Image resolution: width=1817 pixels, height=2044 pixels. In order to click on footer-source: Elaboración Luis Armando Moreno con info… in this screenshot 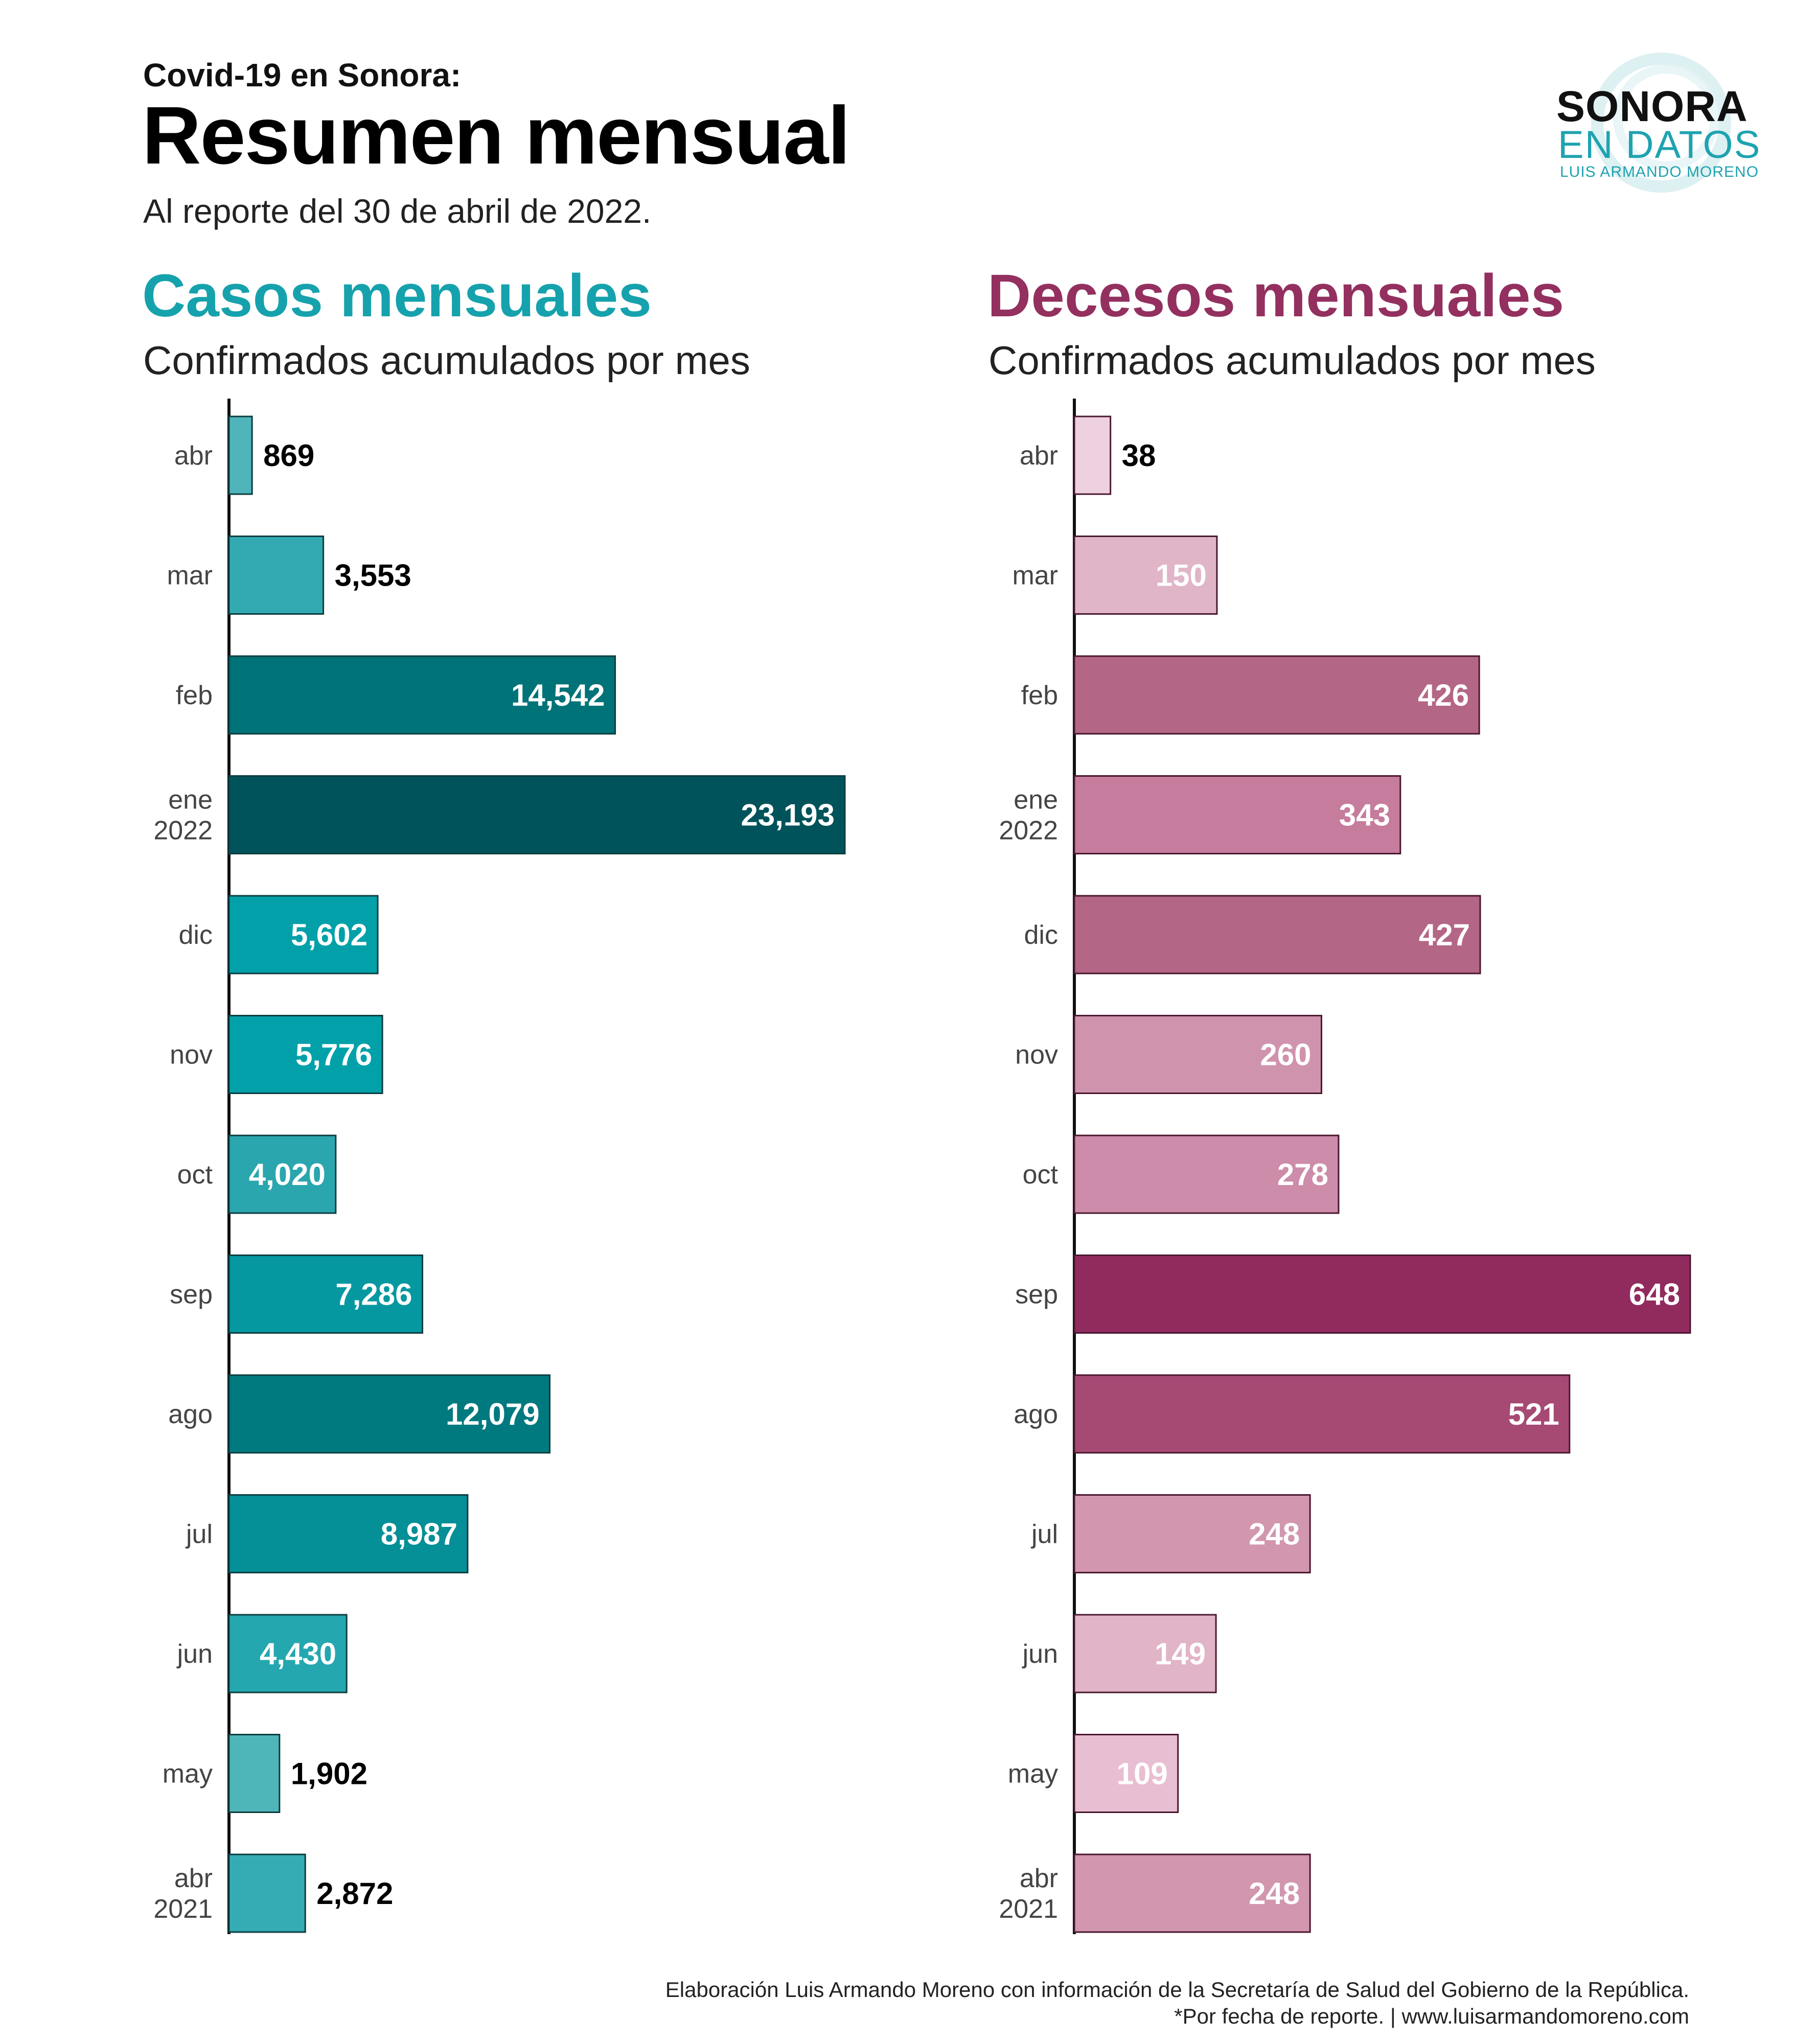, I will do `click(1177, 1990)`.